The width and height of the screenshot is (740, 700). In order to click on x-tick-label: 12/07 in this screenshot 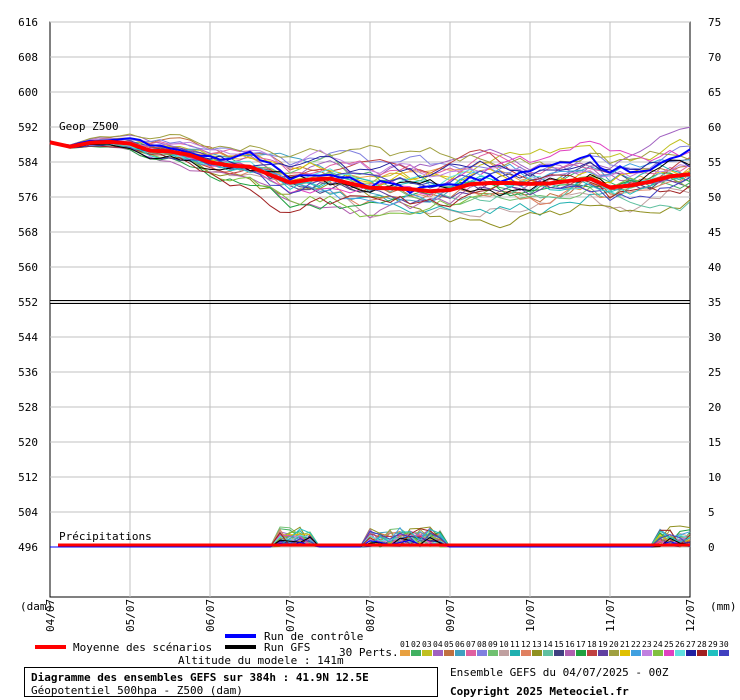, I will do `click(690, 615)`.